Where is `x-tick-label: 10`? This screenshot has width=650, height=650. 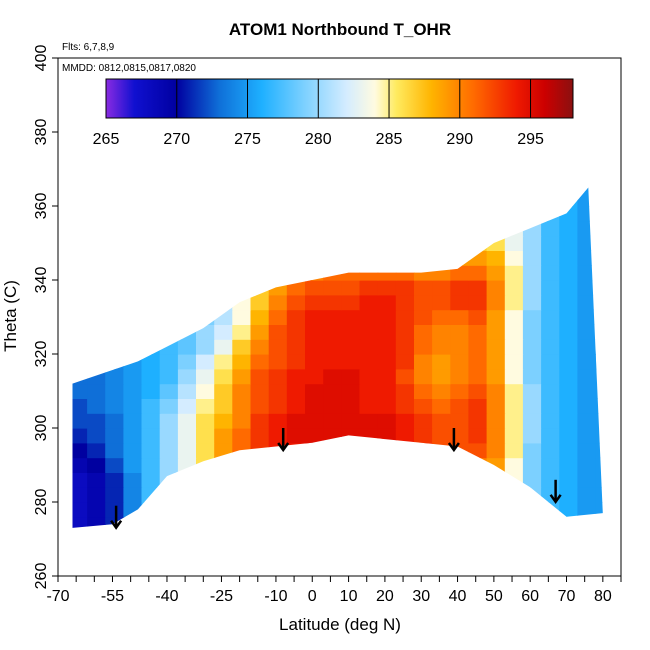 x-tick-label: 10 is located at coordinates (349, 596).